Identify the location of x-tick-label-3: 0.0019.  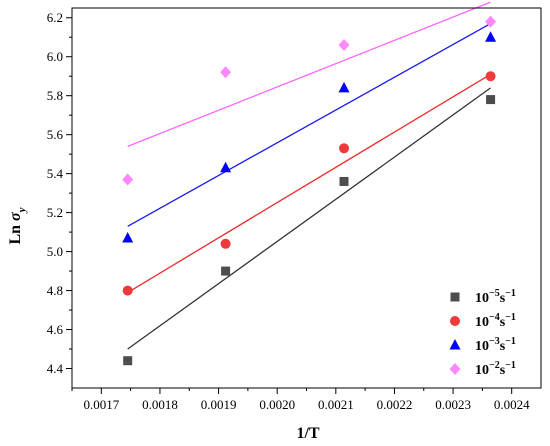
(219, 404).